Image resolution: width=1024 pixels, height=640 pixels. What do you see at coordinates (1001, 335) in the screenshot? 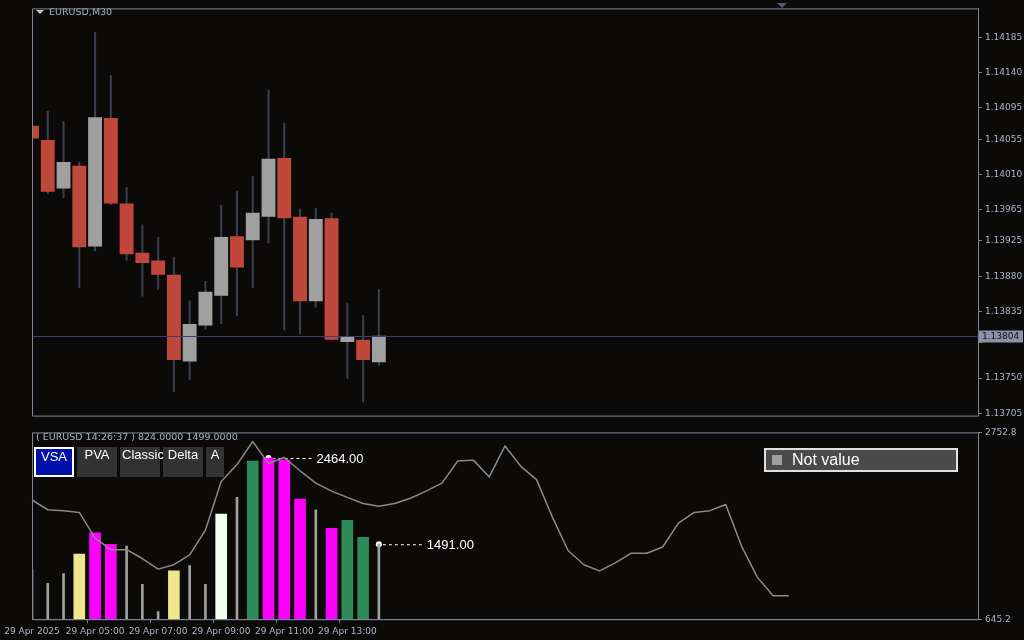
I see `ref-line-label: 1.13804` at bounding box center [1001, 335].